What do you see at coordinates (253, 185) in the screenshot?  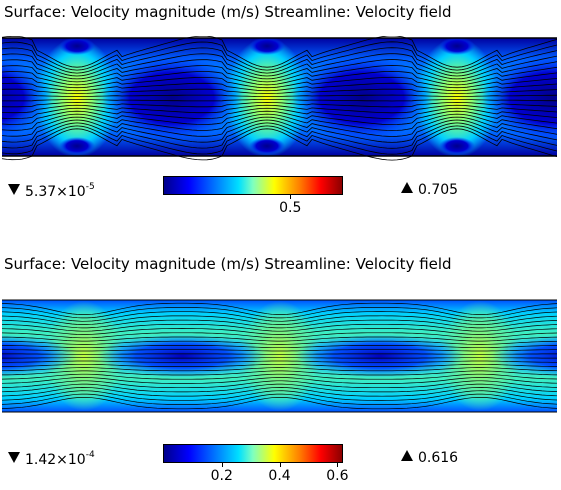 I see `plot-1-colorbar` at bounding box center [253, 185].